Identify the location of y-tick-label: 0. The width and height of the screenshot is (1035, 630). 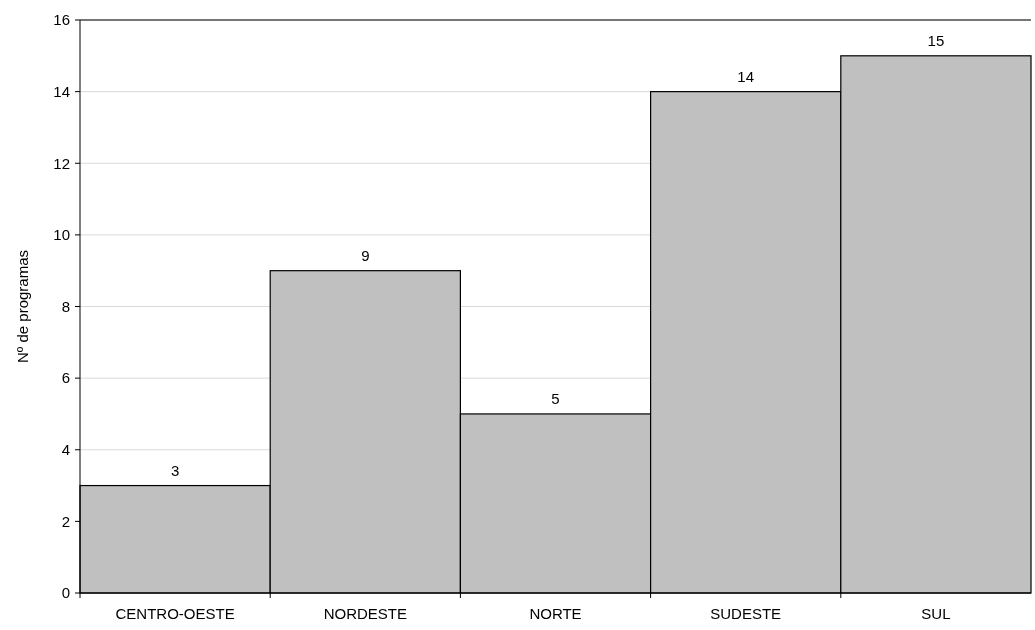
(65, 593).